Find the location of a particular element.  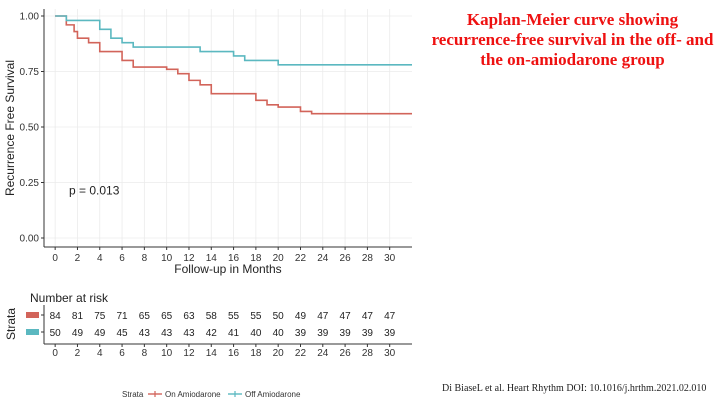

x-tick-label: 22 is located at coordinates (301, 258).